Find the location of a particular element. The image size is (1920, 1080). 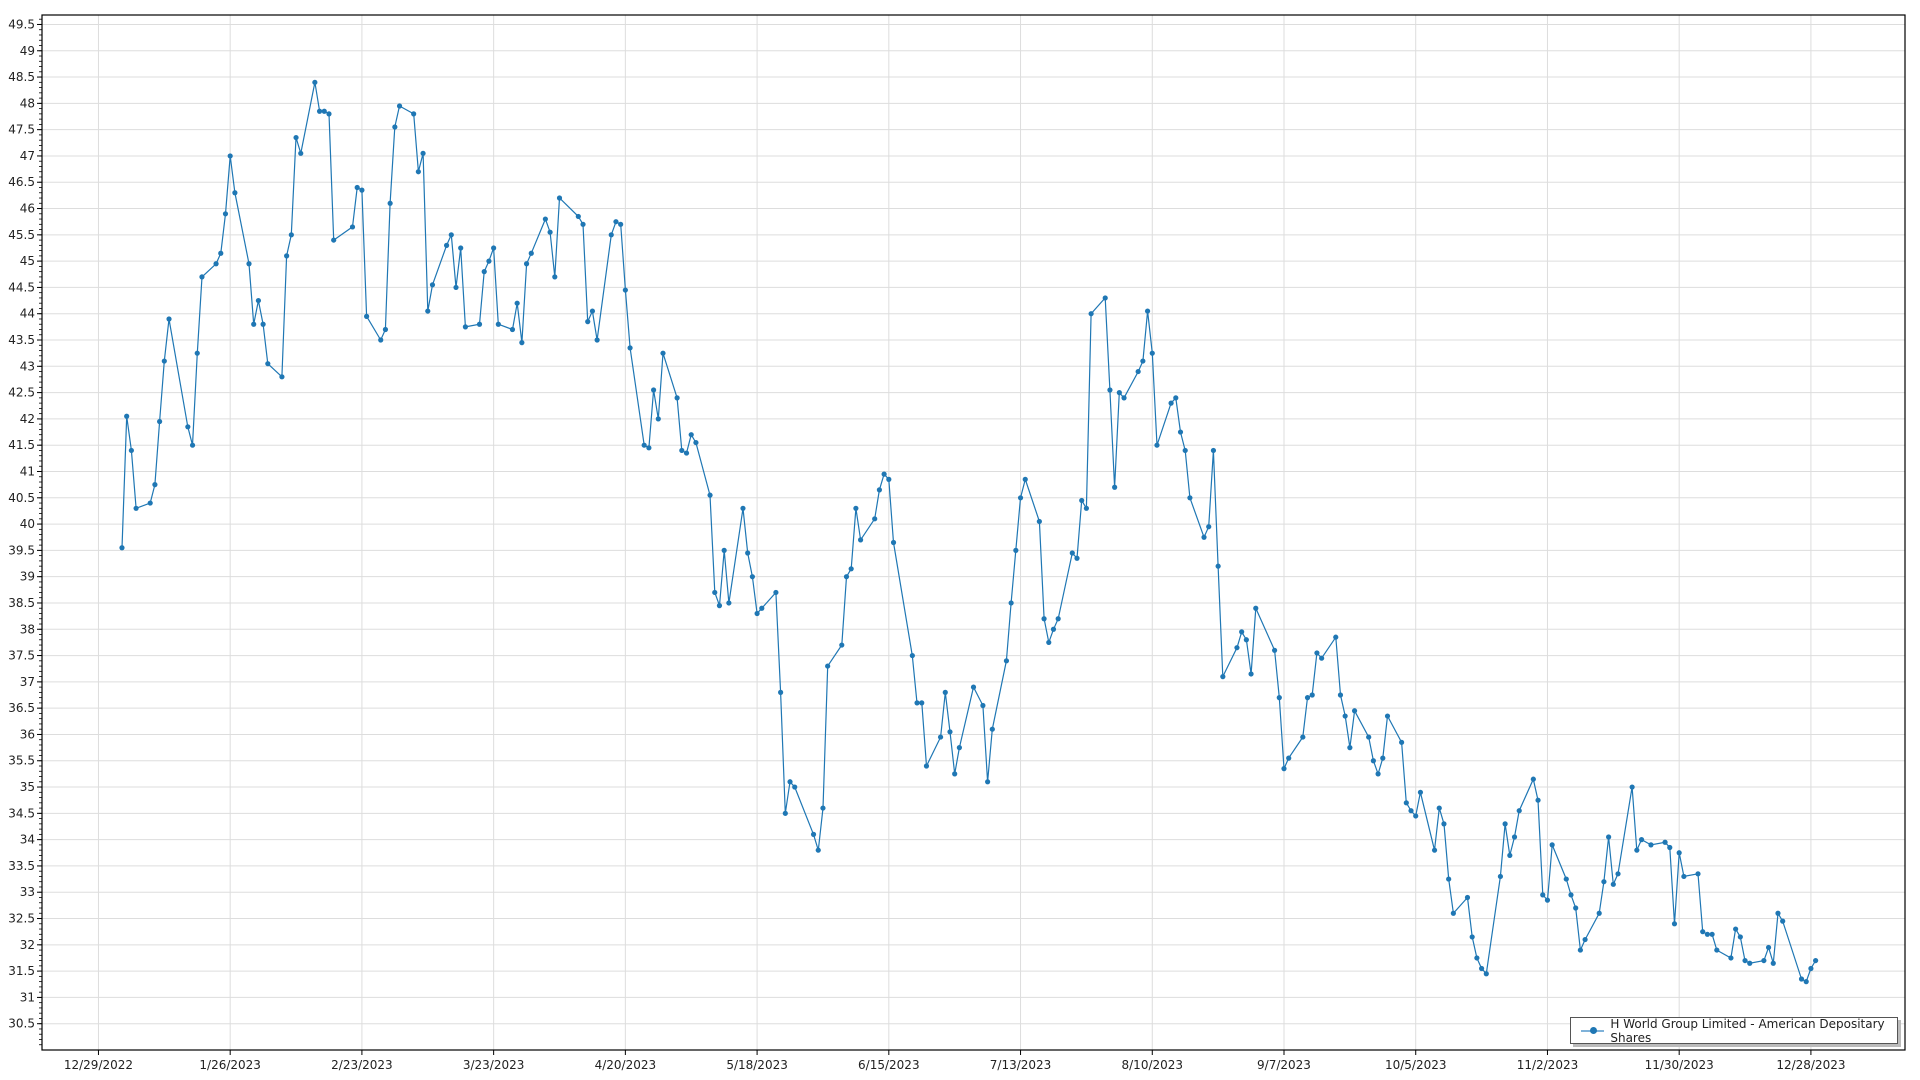

legend-line-marker-icon is located at coordinates (1593, 1031).